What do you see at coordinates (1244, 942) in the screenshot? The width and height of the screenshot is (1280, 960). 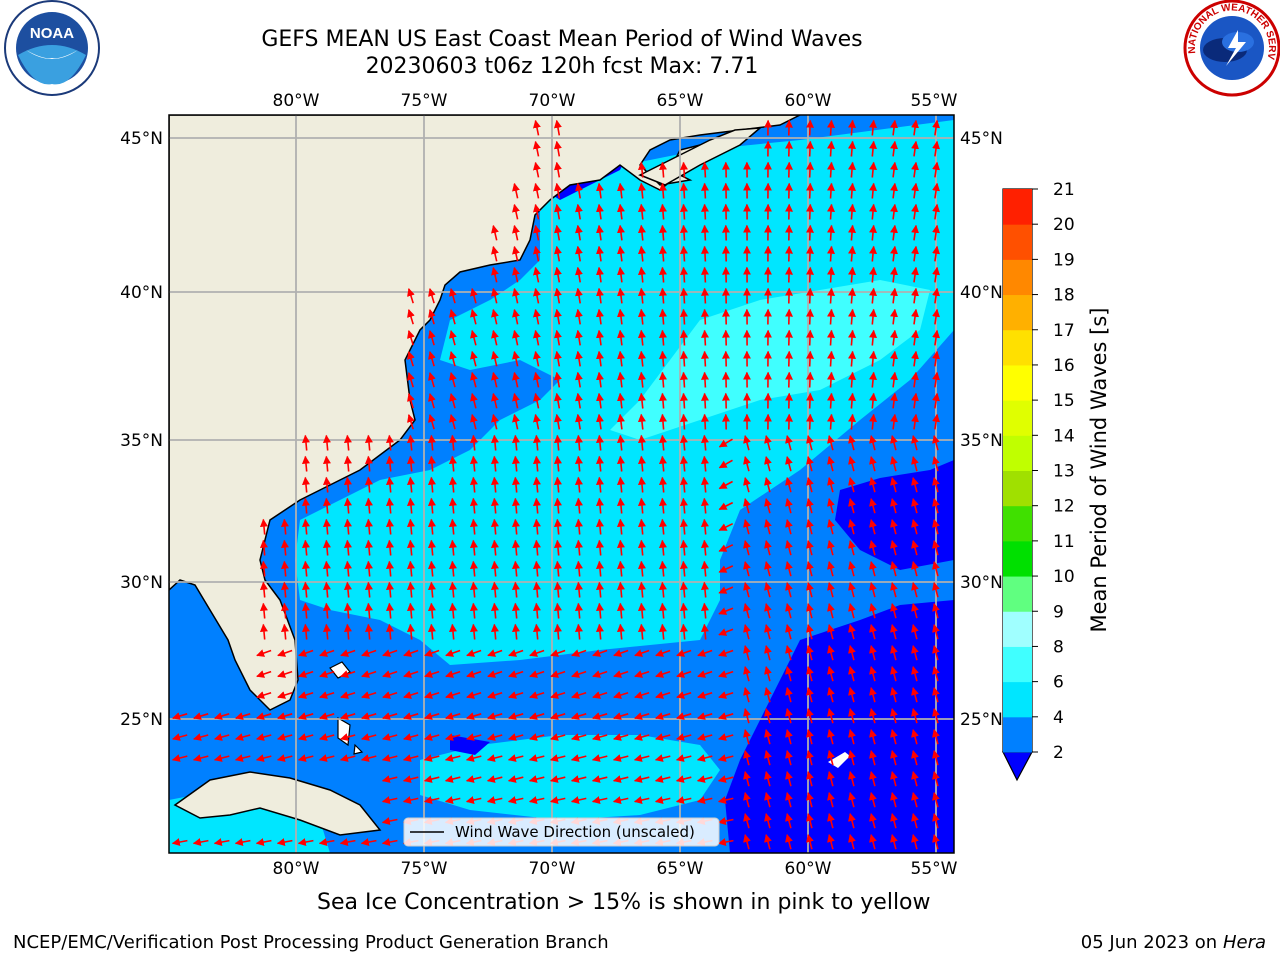 I see `footer-machine: Hera` at bounding box center [1244, 942].